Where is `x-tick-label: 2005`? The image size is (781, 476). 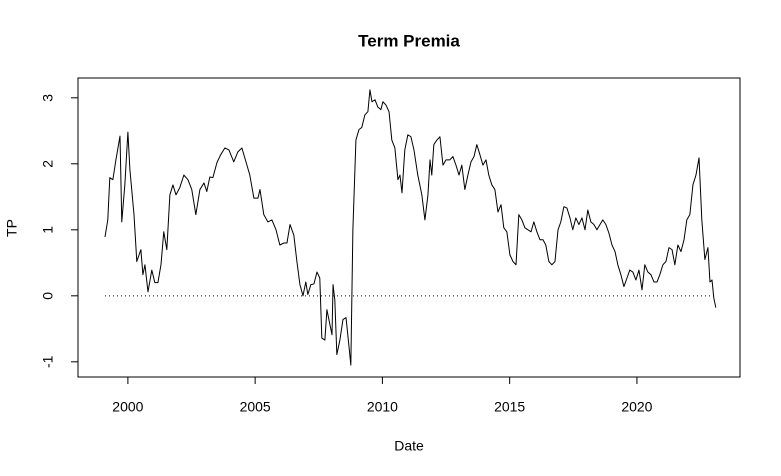
x-tick-label: 2005 is located at coordinates (255, 407).